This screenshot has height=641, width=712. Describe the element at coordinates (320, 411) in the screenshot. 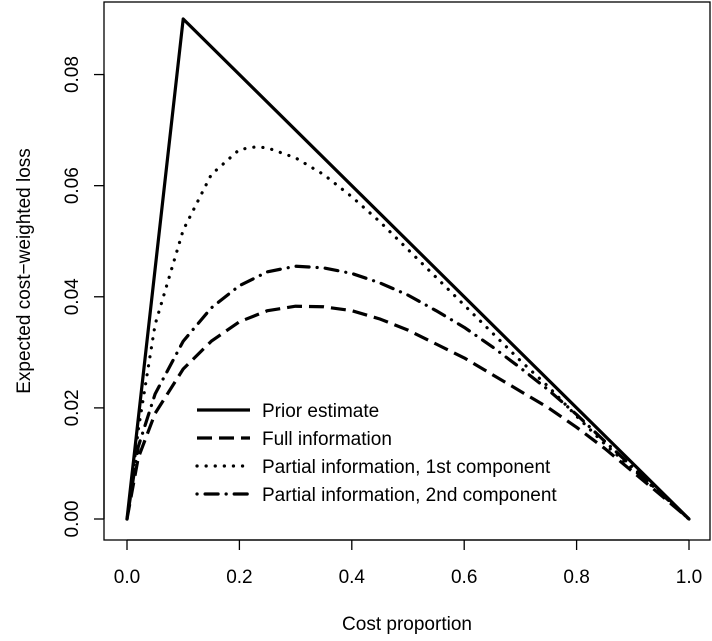

I see `legend-label: Prior estimate` at that location.